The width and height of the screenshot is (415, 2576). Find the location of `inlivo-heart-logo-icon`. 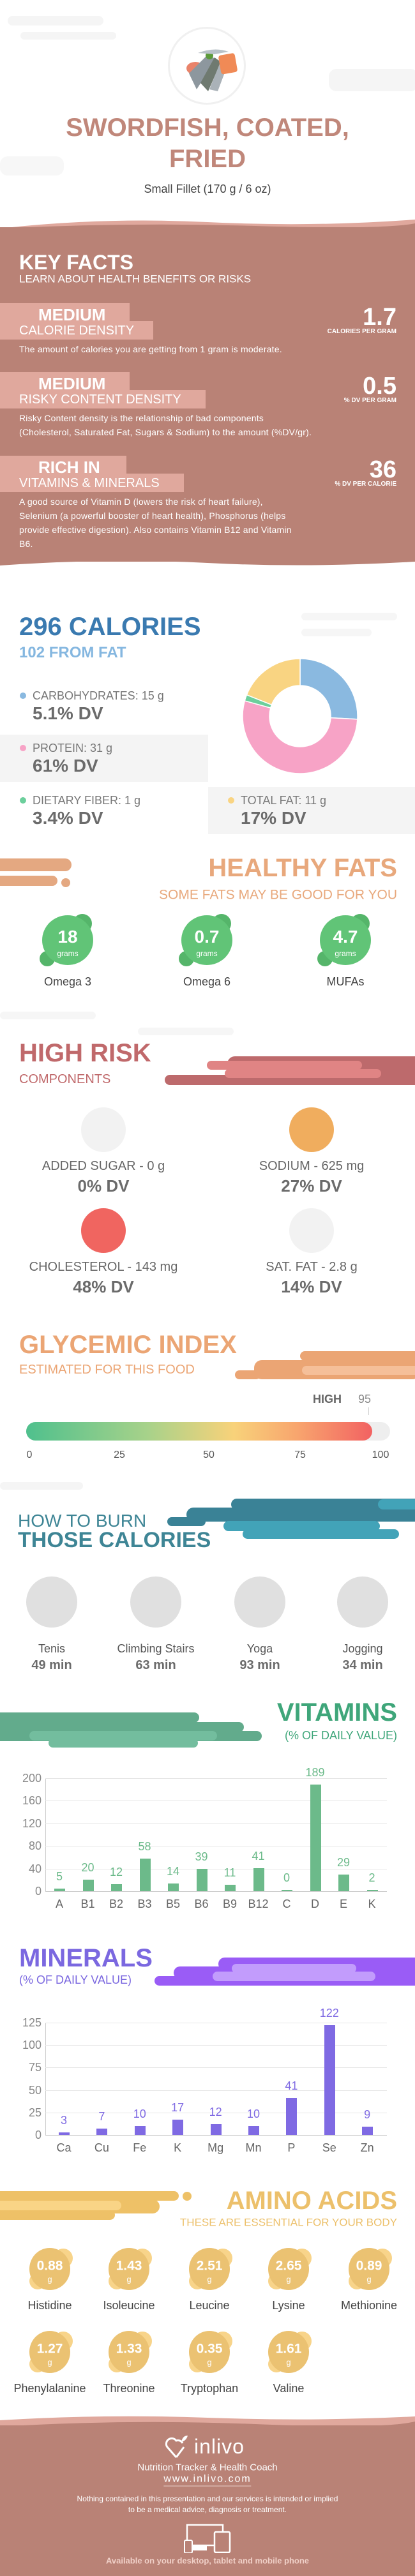

inlivo-heart-logo-icon is located at coordinates (176, 2447).